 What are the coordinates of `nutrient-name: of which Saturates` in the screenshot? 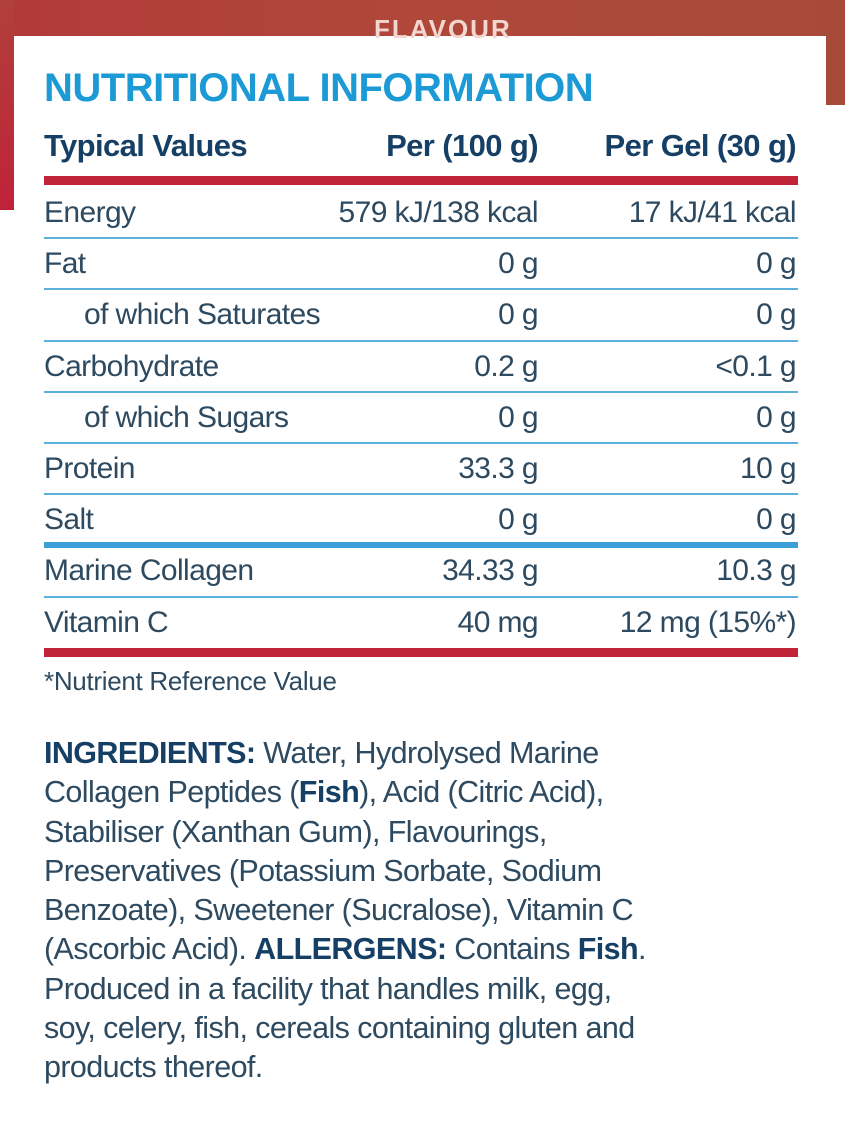 It's located at (202, 315).